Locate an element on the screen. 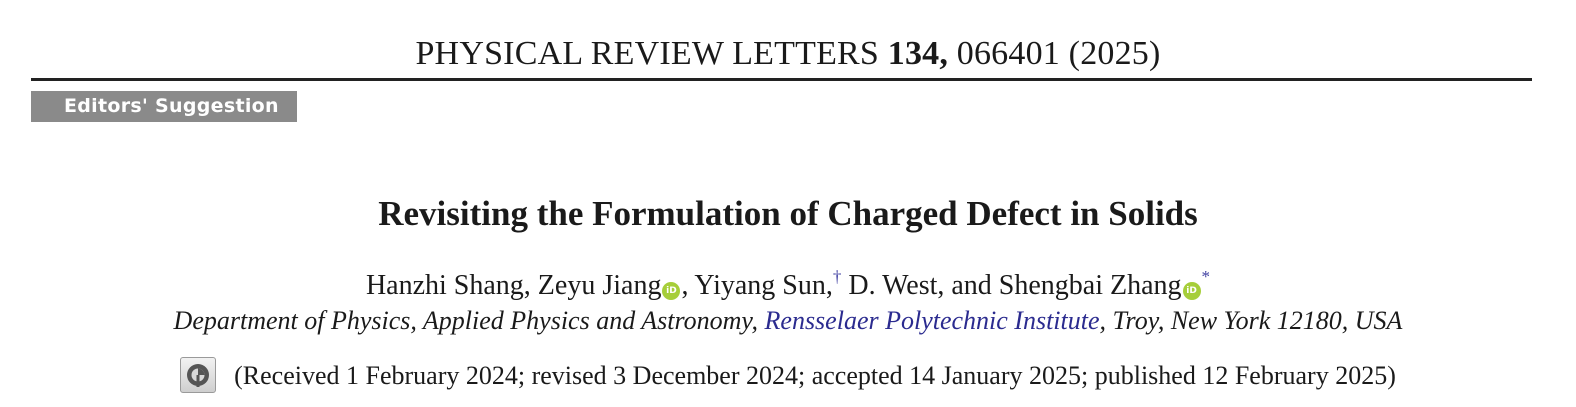 The image size is (1576, 407). authors-text-1: Hanzhi Shang, Zeyu Jiang is located at coordinates (513, 285).